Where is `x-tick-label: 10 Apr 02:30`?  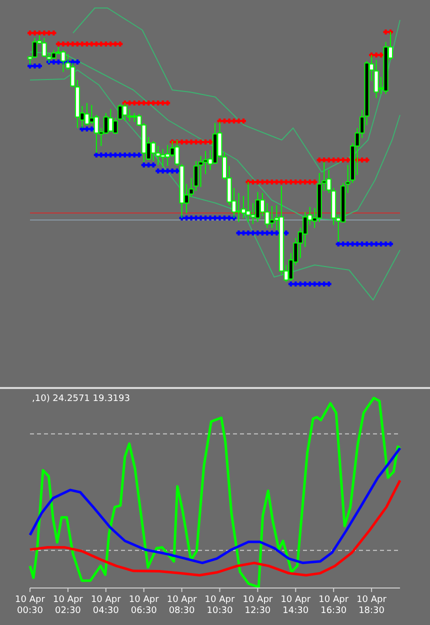
x-tick-label: 10 Apr 02:30 is located at coordinates (68, 605).